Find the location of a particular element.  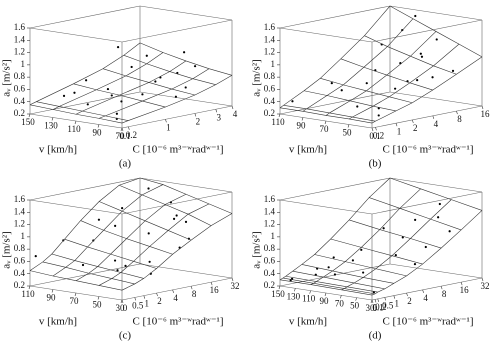

y-axis-label: C [10⁻⁶ m³⁻ʷradʷ⁻¹] is located at coordinates (177, 150).